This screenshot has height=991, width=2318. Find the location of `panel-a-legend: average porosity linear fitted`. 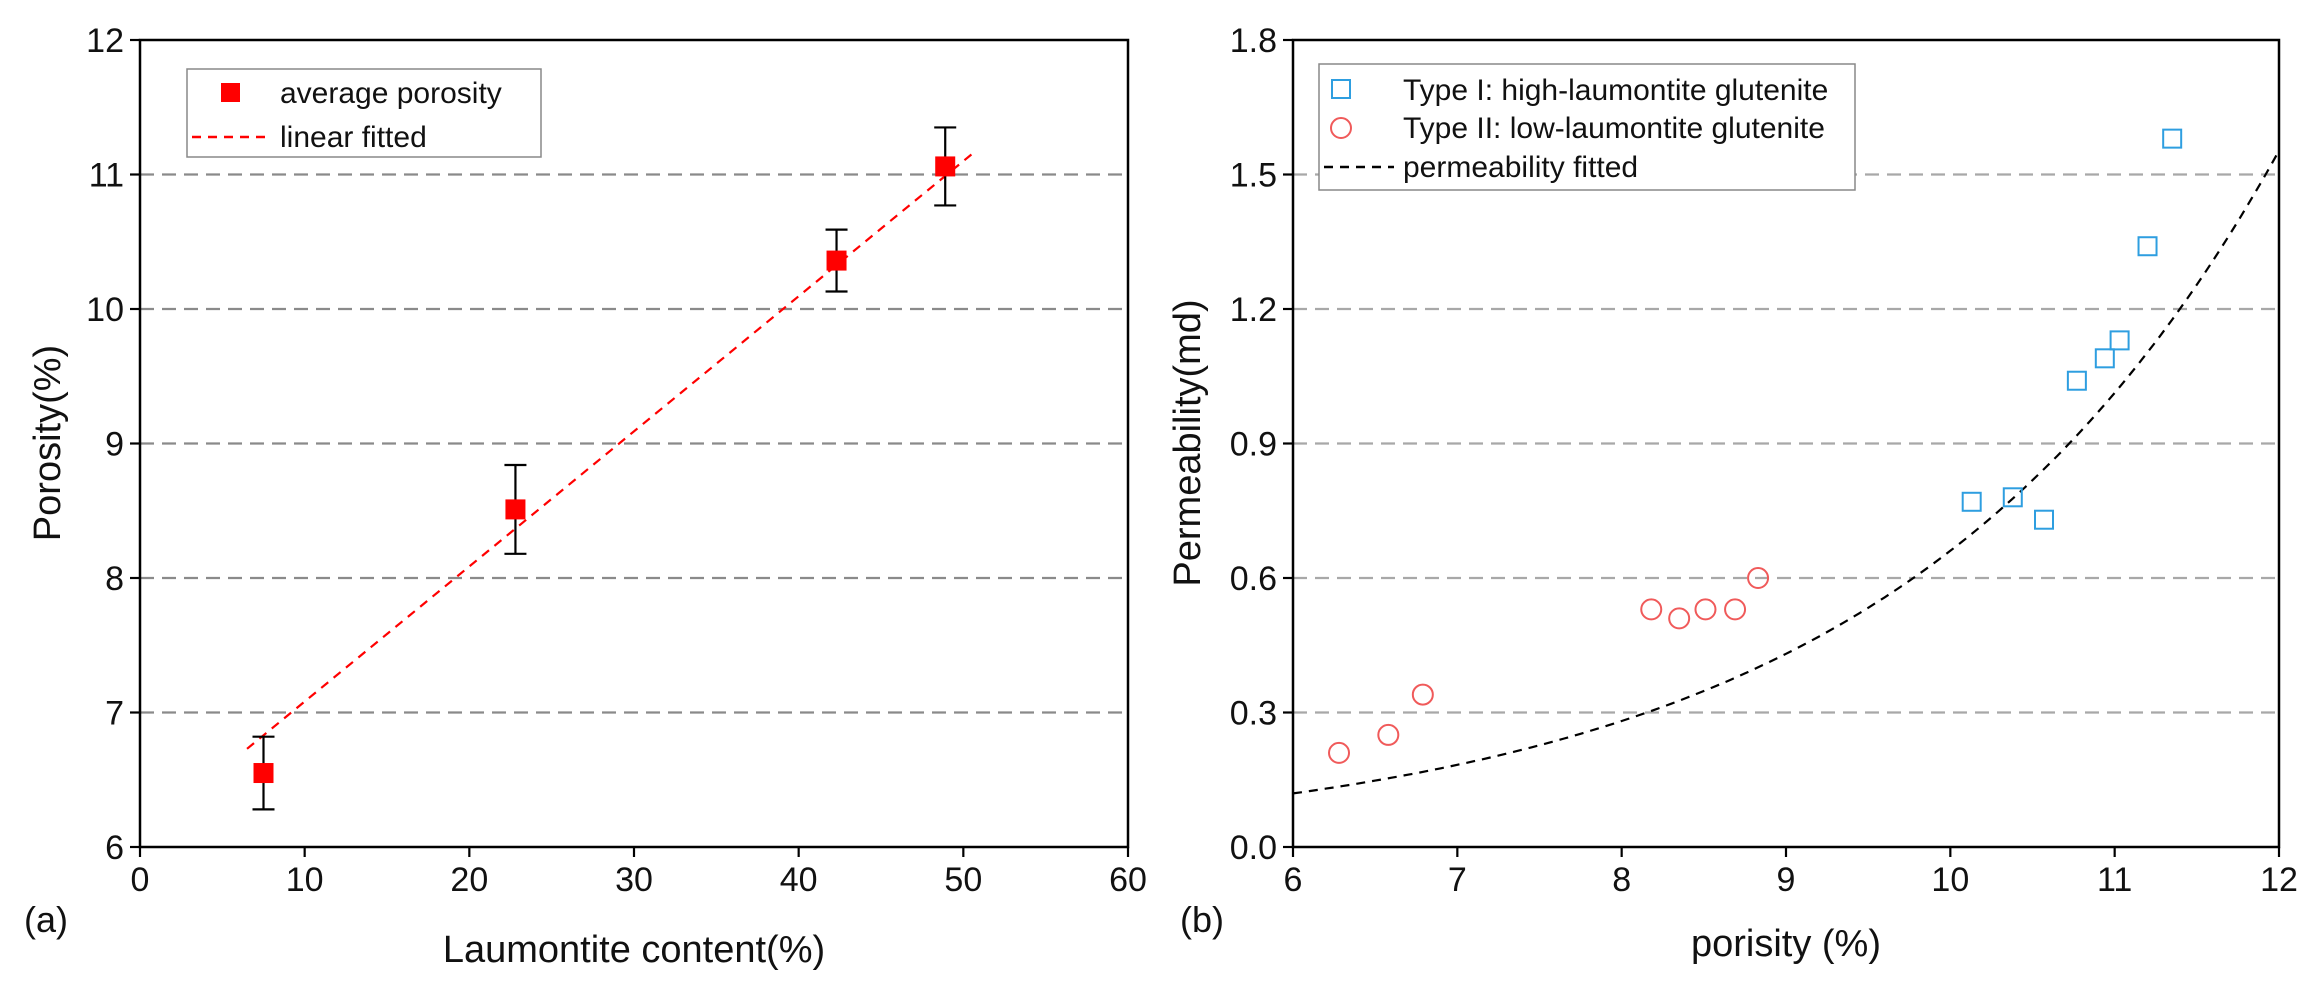

panel-a-legend: average porosity linear fitted is located at coordinates (364, 113).